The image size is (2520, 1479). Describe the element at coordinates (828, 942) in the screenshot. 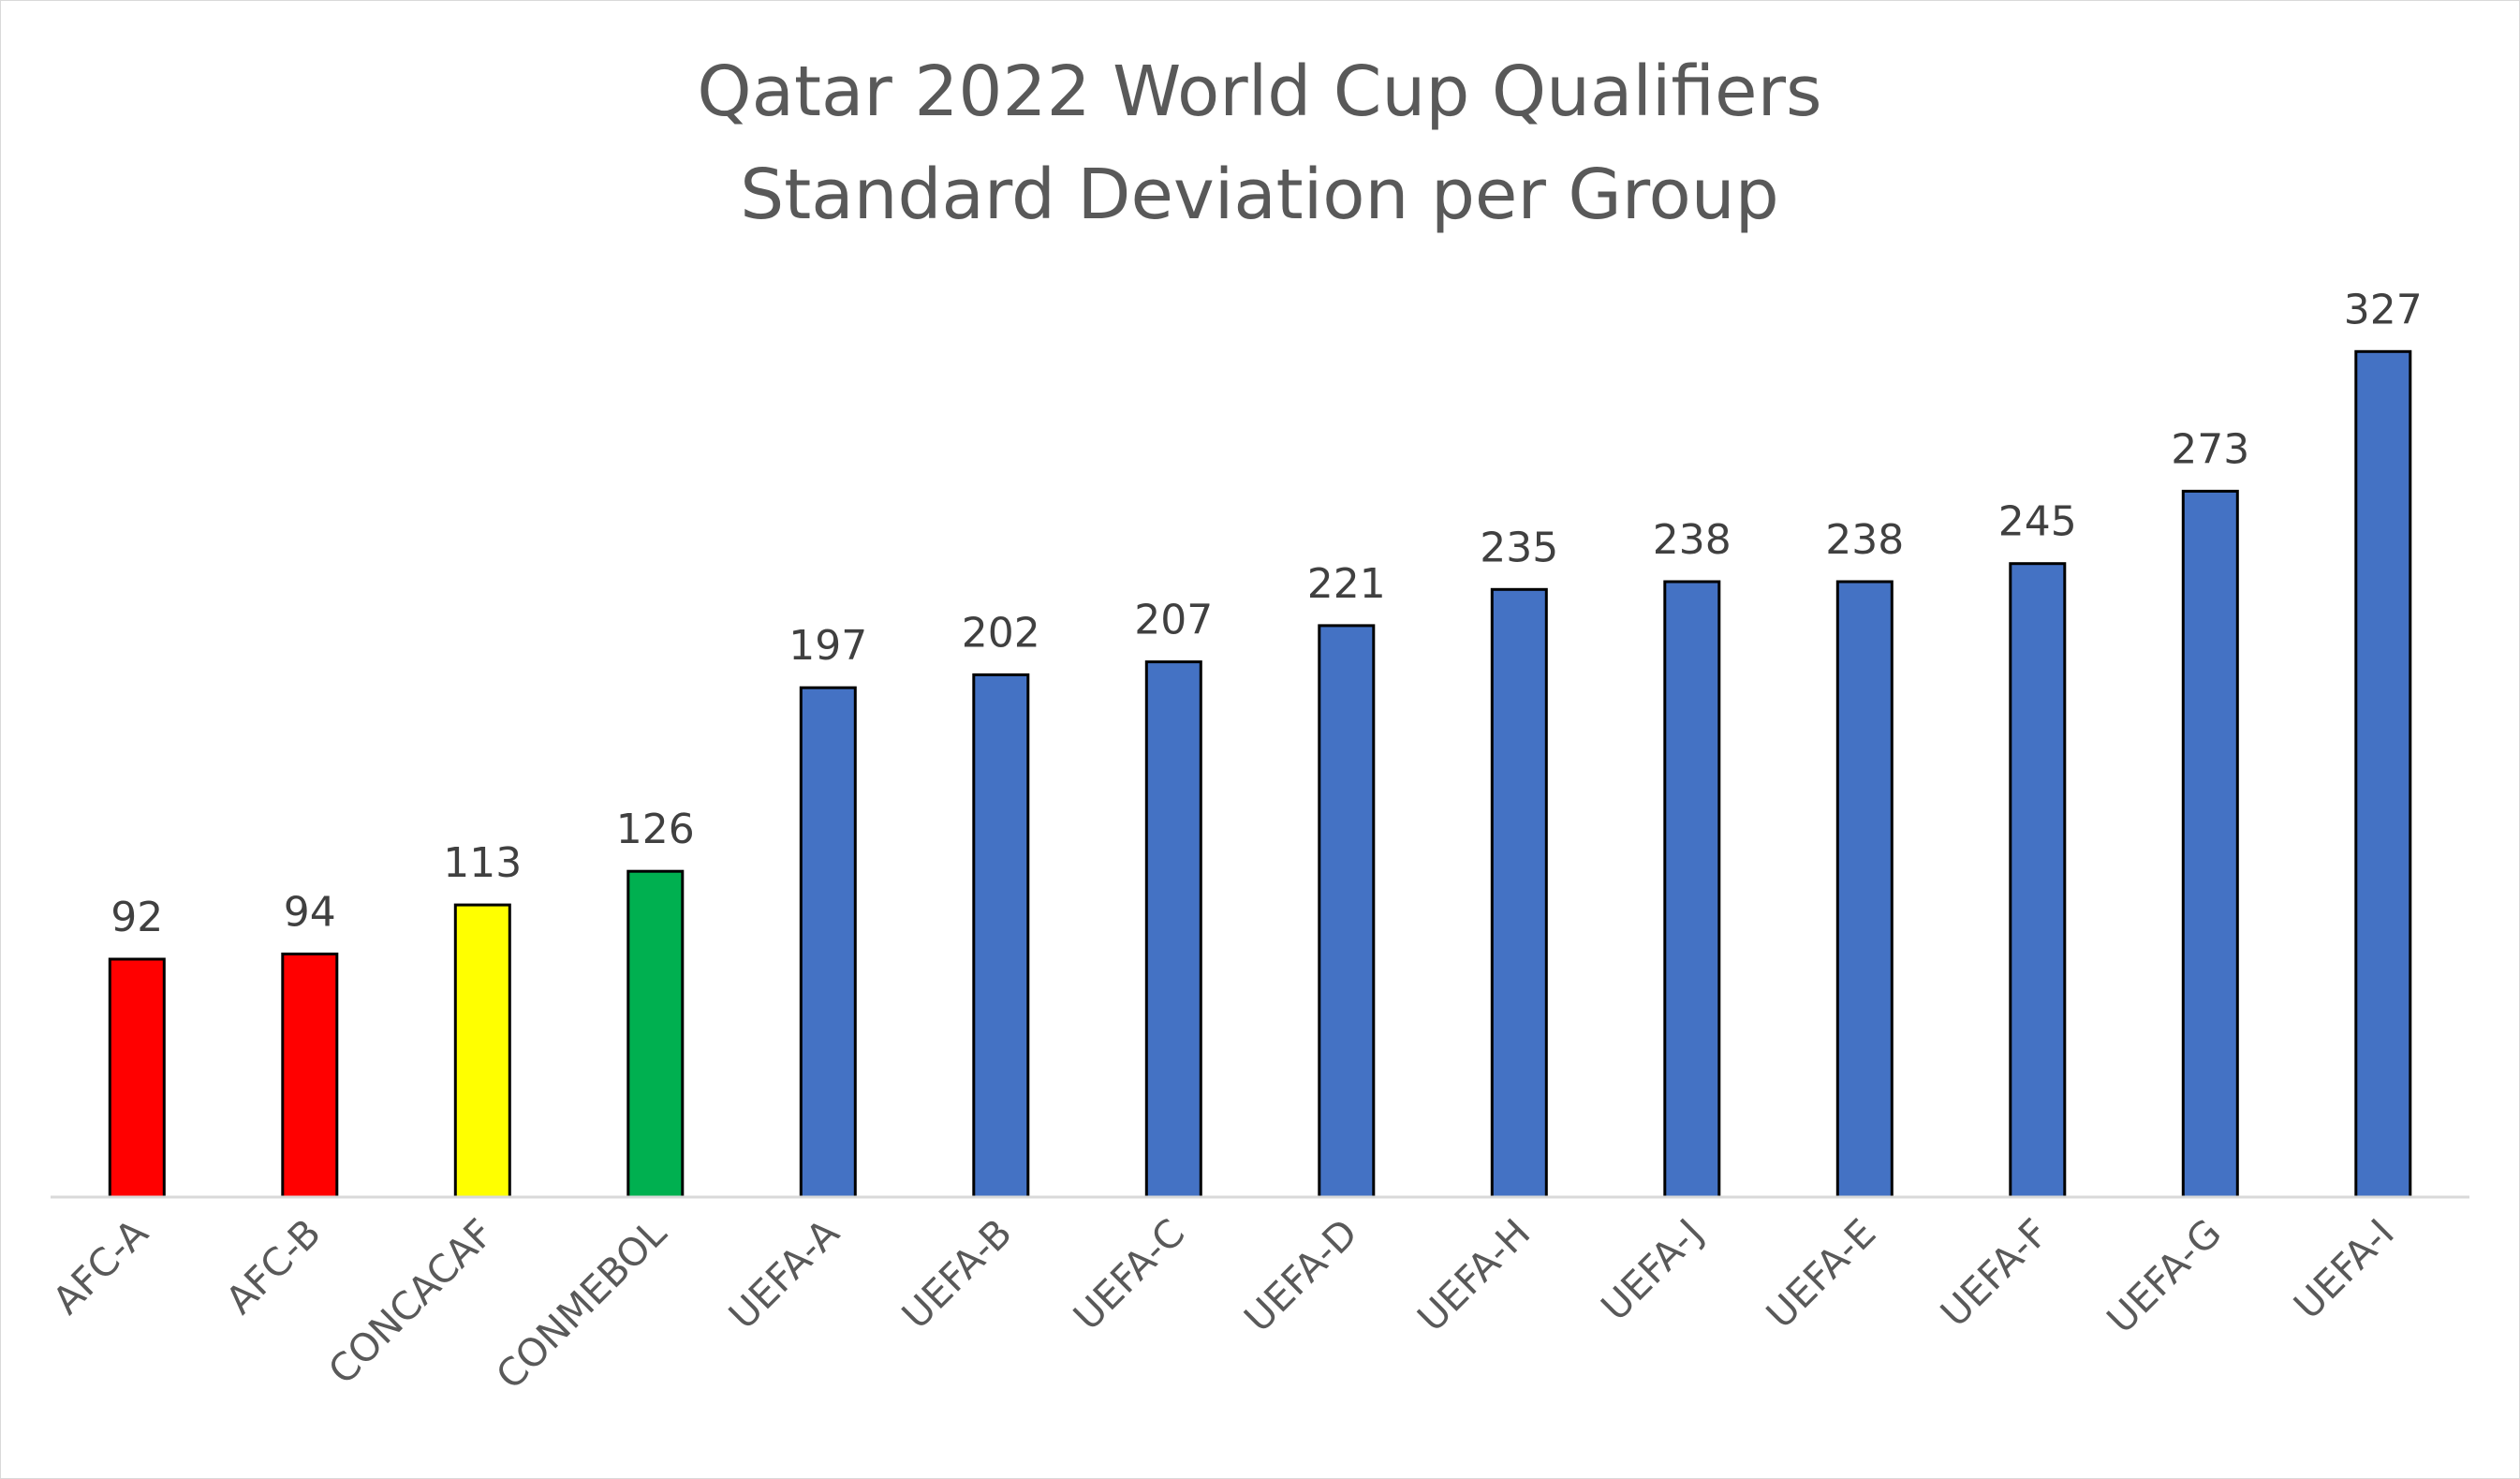

I see `bar-uefa-a` at that location.